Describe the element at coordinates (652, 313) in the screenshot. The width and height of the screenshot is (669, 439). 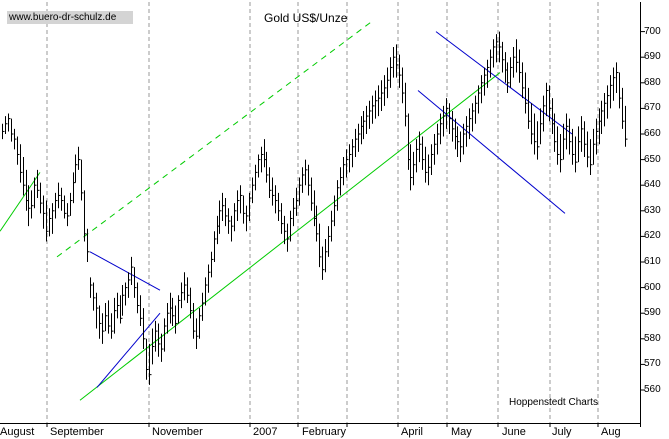
I see `y-tick-label: 590` at that location.